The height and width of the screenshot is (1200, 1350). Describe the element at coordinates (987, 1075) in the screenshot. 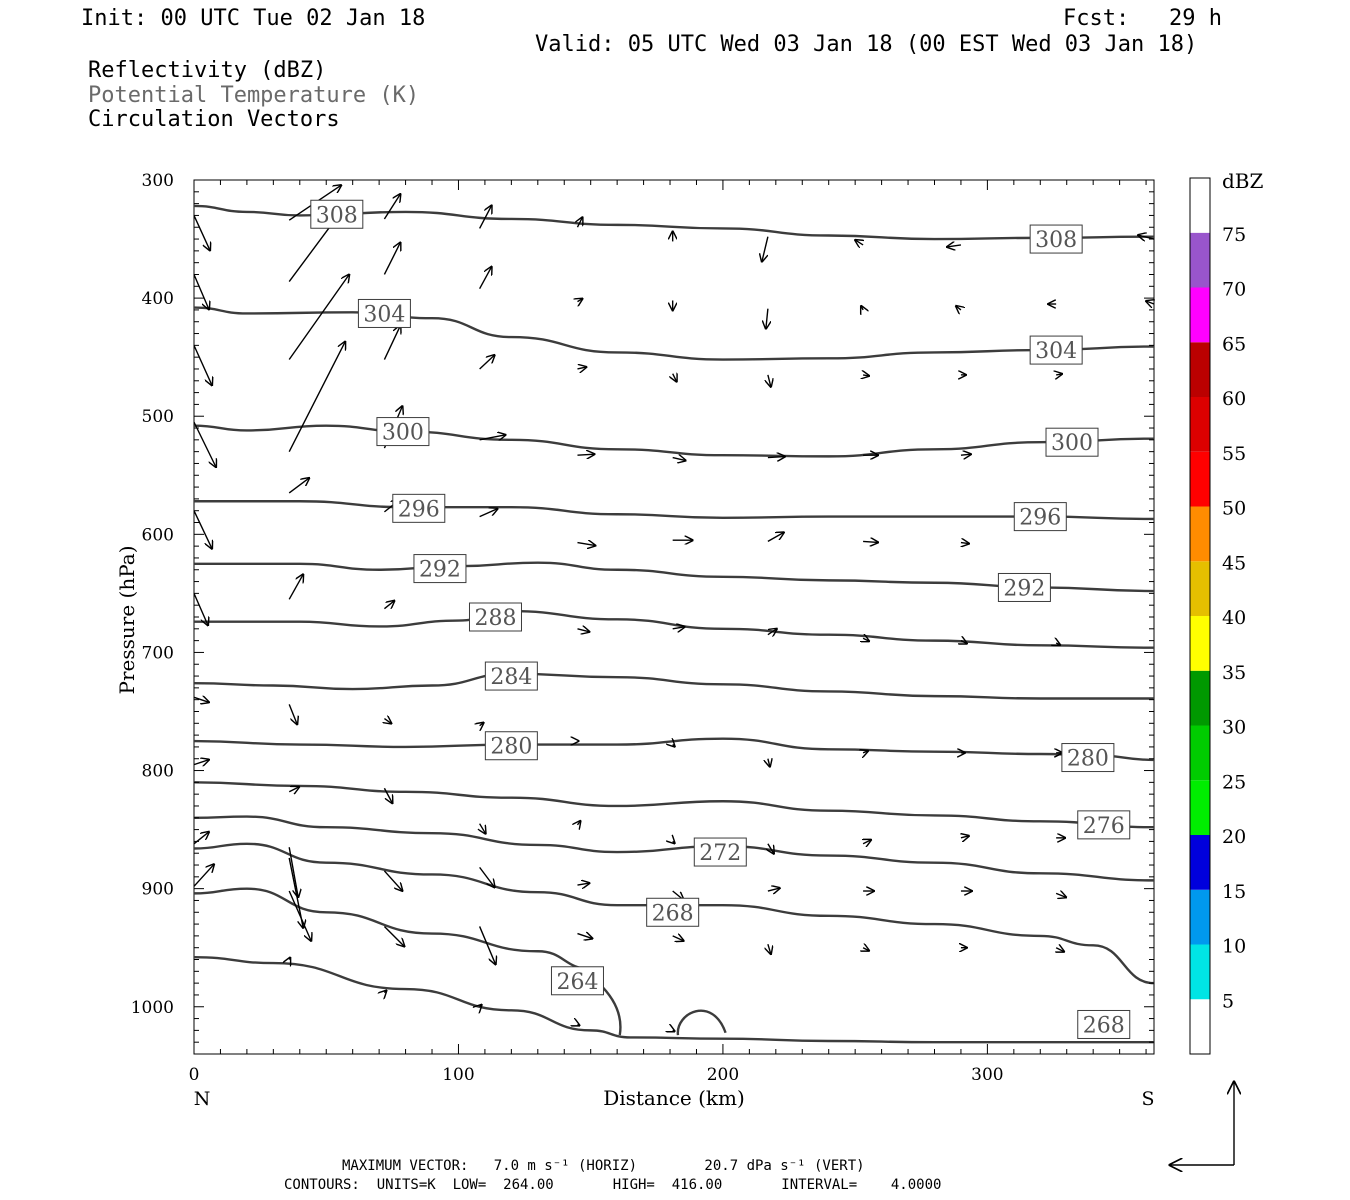

I see `x-tick-label: 300` at that location.